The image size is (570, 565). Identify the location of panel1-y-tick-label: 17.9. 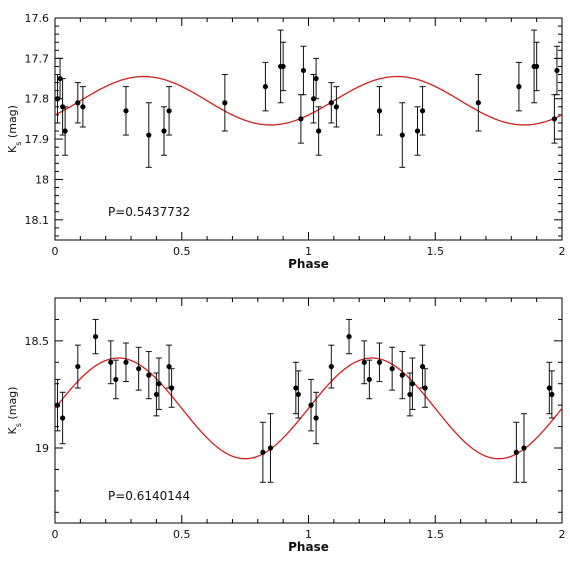
(37, 139).